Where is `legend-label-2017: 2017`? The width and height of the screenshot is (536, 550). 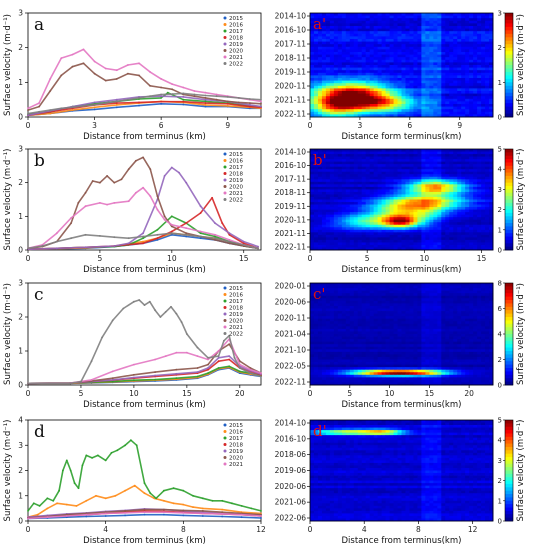
legend-label-2017: 2017 is located at coordinates (236, 302).